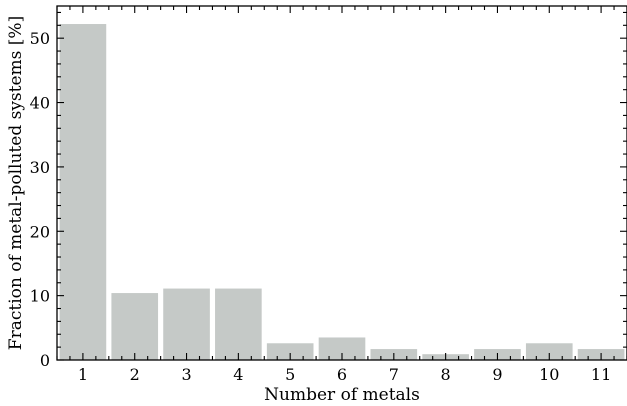 This screenshot has height=406, width=627. Describe the element at coordinates (238, 374) in the screenshot. I see `x-tick-label: 4` at that location.